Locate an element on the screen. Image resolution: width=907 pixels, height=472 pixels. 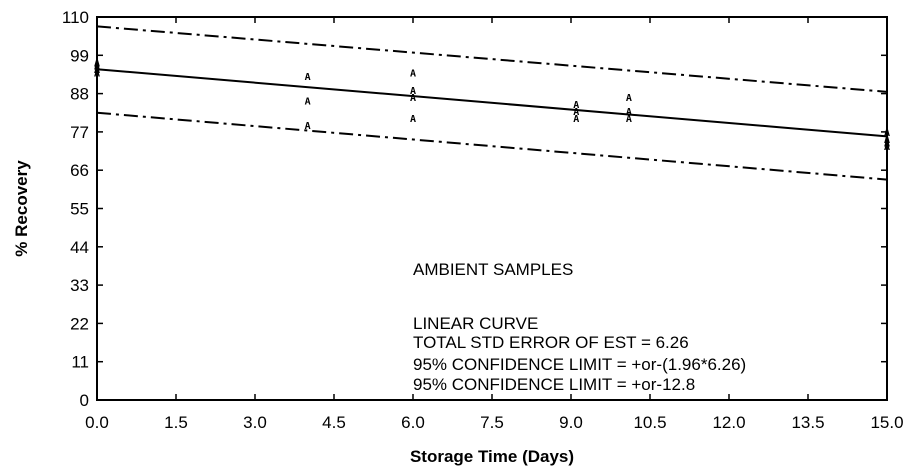
x-tick-label: 6.0 is located at coordinates (413, 422).